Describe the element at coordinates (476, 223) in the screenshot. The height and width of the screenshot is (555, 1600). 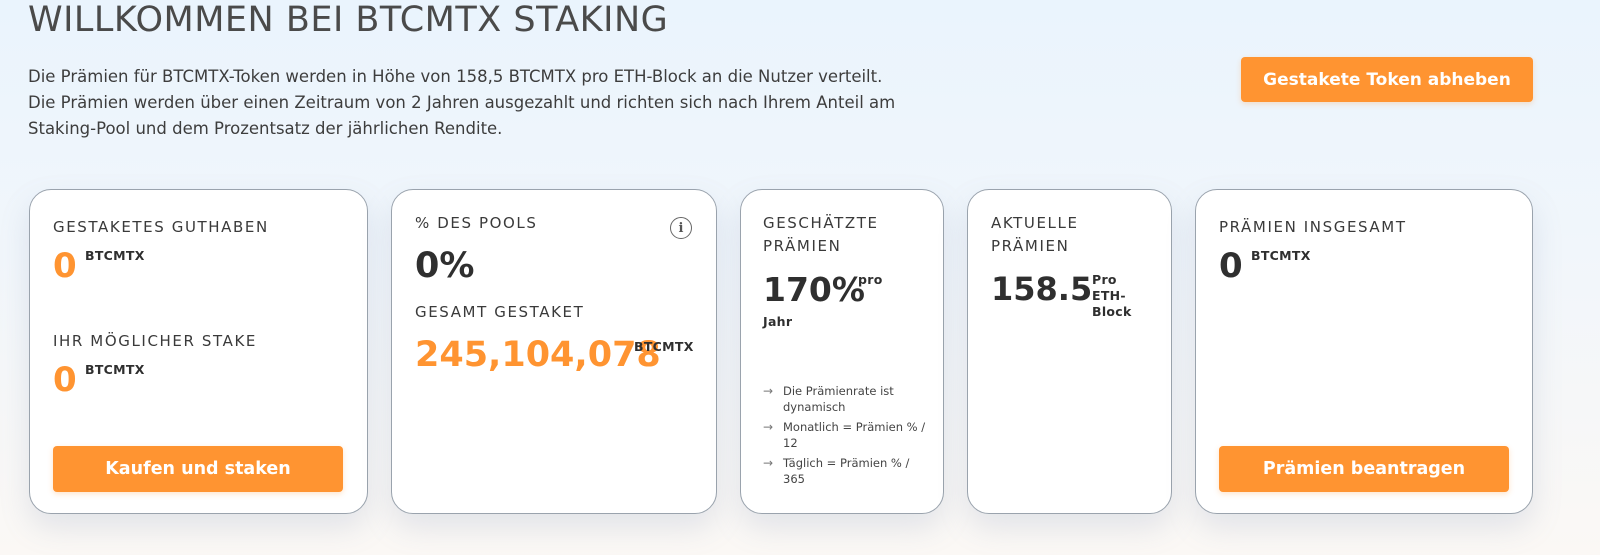
I see `pool-share-label: % DES POOLS` at that location.